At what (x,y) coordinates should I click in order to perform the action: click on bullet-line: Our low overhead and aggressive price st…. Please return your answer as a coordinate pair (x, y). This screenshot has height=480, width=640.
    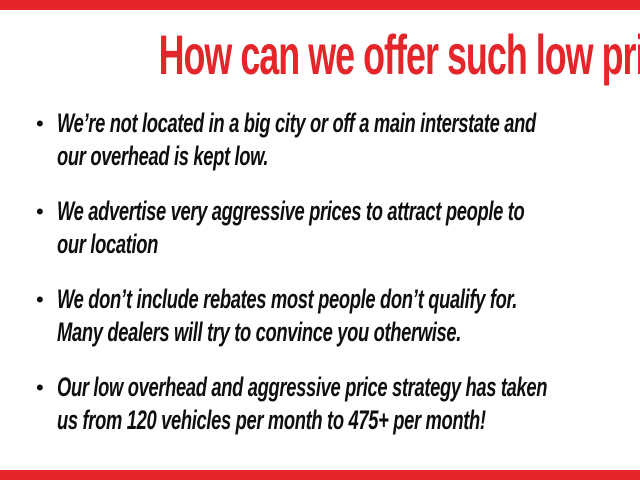
    Looking at the image, I should click on (302, 386).